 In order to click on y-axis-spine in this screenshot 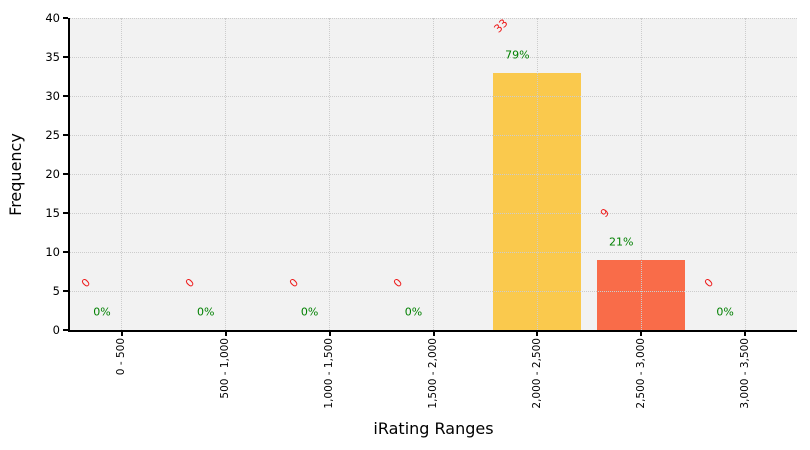, I will do `click(69, 175)`.